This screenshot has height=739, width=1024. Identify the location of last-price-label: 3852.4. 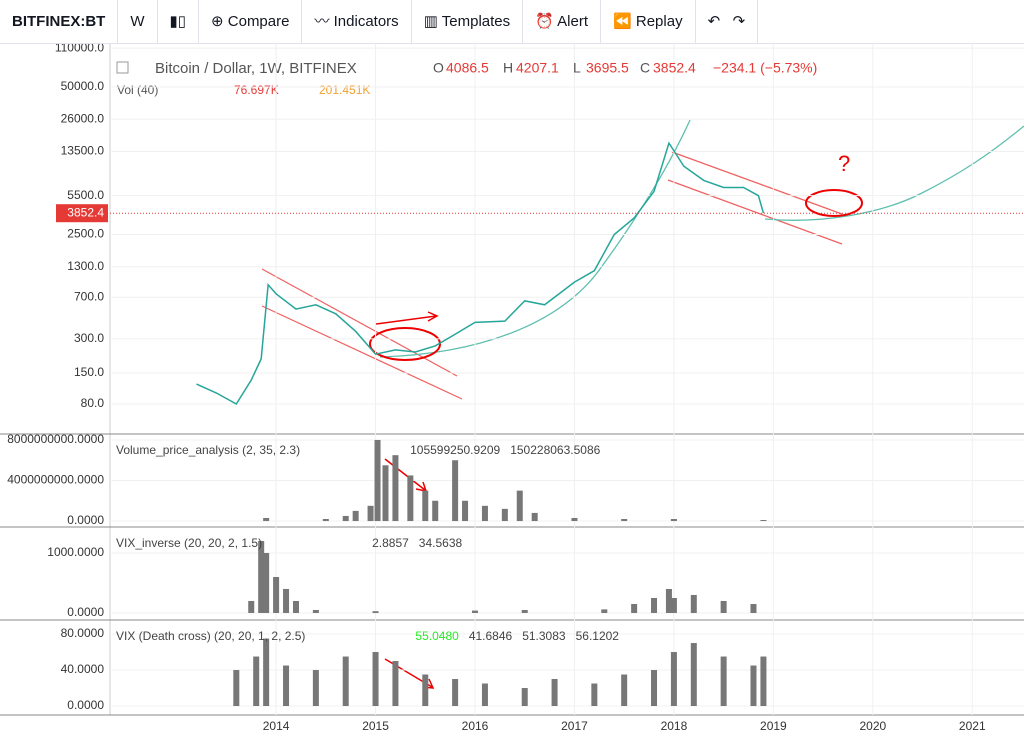
(85, 212).